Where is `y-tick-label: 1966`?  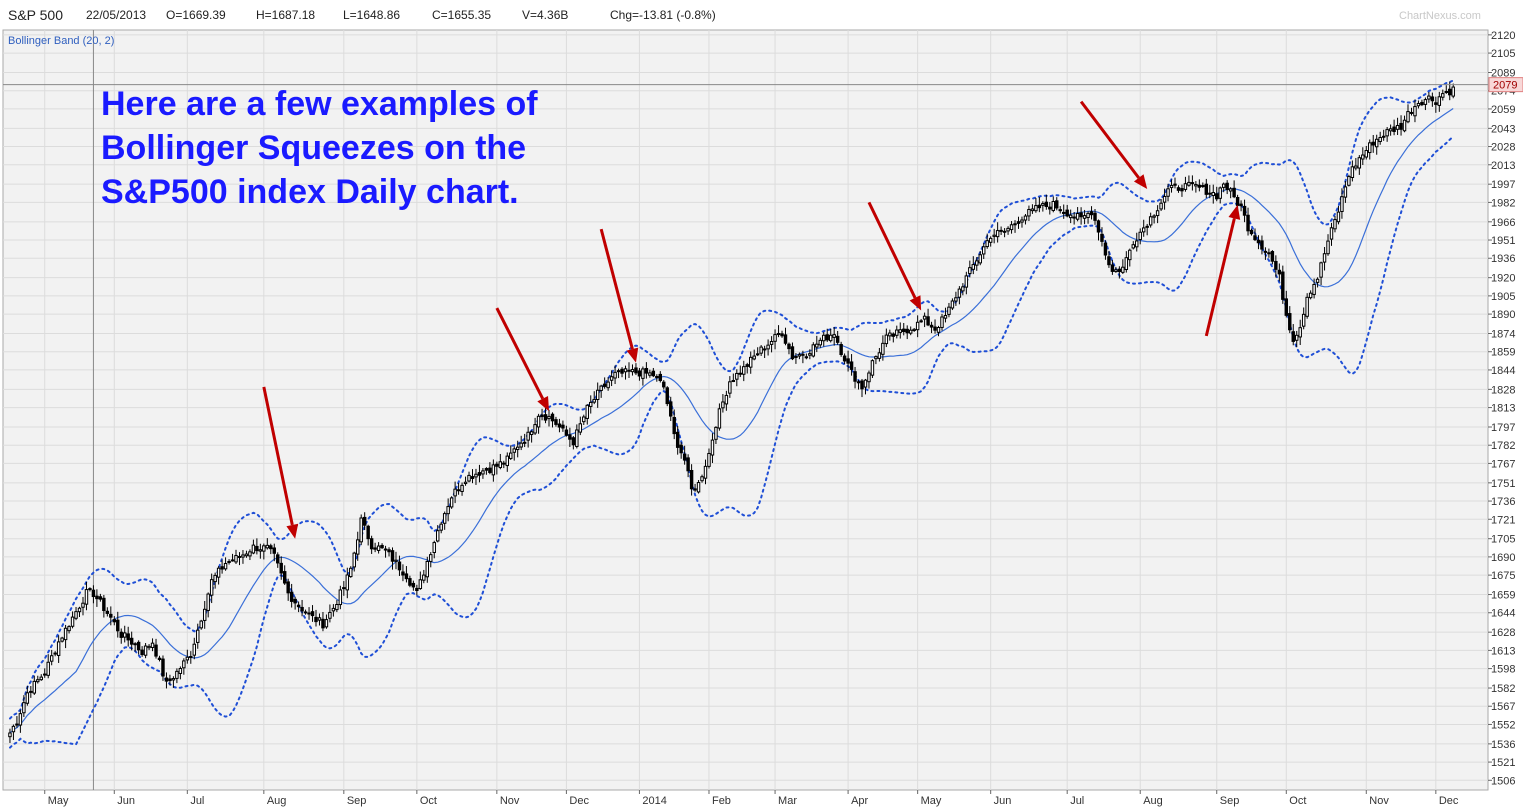
y-tick-label: 1966 is located at coordinates (1503, 223).